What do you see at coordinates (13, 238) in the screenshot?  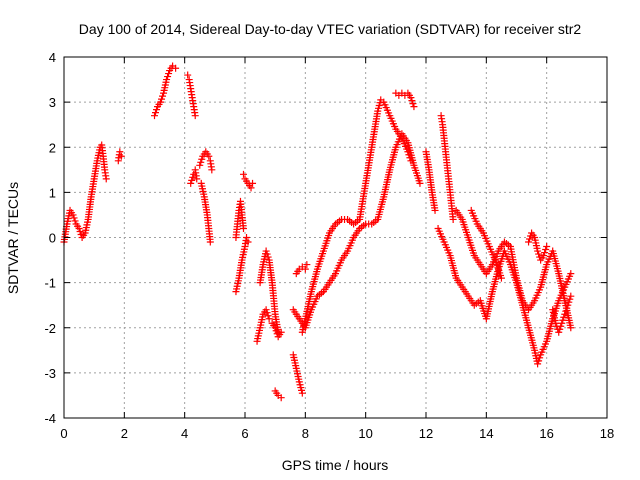 I see `y-axis-title: SDTVAR / TECUs` at bounding box center [13, 238].